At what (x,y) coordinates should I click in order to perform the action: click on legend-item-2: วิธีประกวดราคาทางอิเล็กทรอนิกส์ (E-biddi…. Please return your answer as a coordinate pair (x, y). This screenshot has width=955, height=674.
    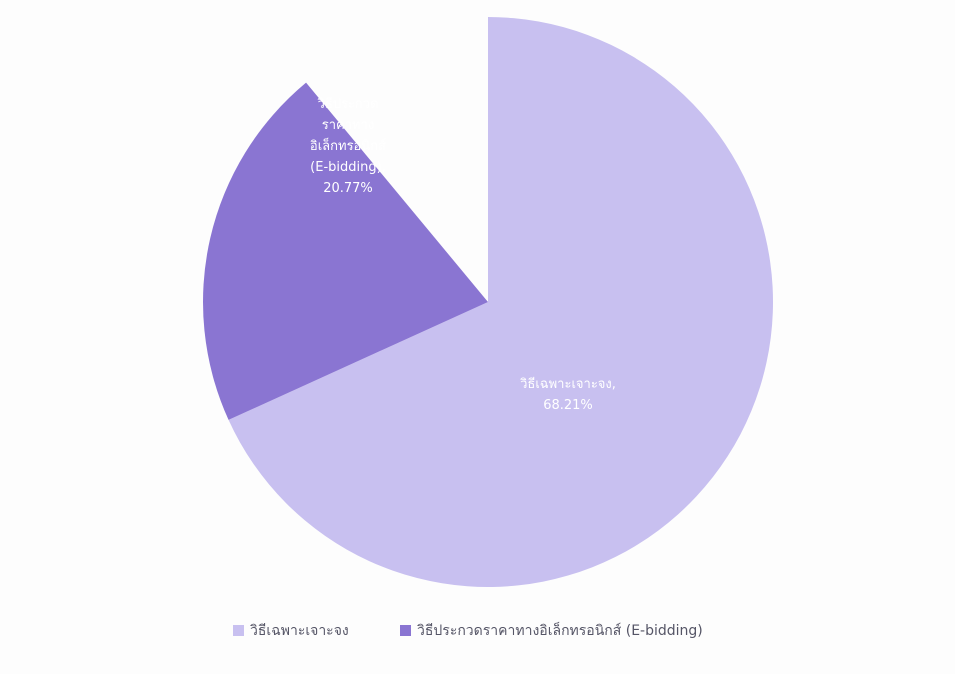
    Looking at the image, I should click on (551, 630).